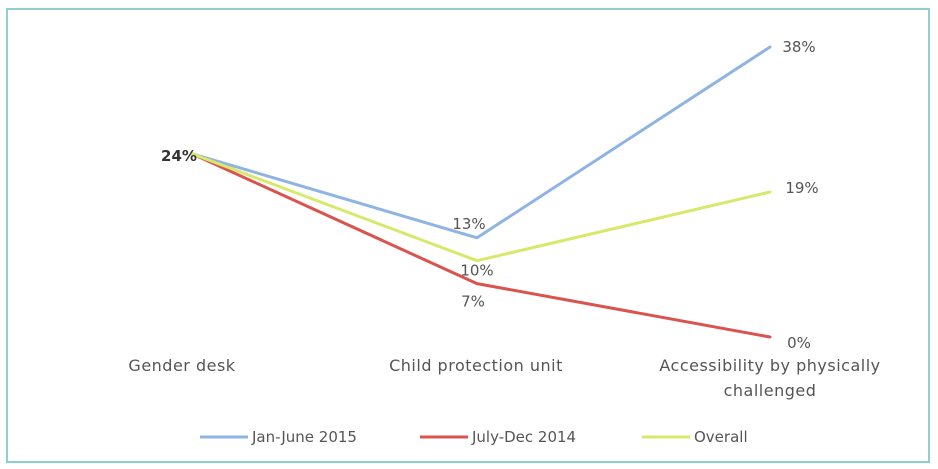 This screenshot has height=469, width=938. Describe the element at coordinates (468, 224) in the screenshot. I see `data-label: 13%` at that location.